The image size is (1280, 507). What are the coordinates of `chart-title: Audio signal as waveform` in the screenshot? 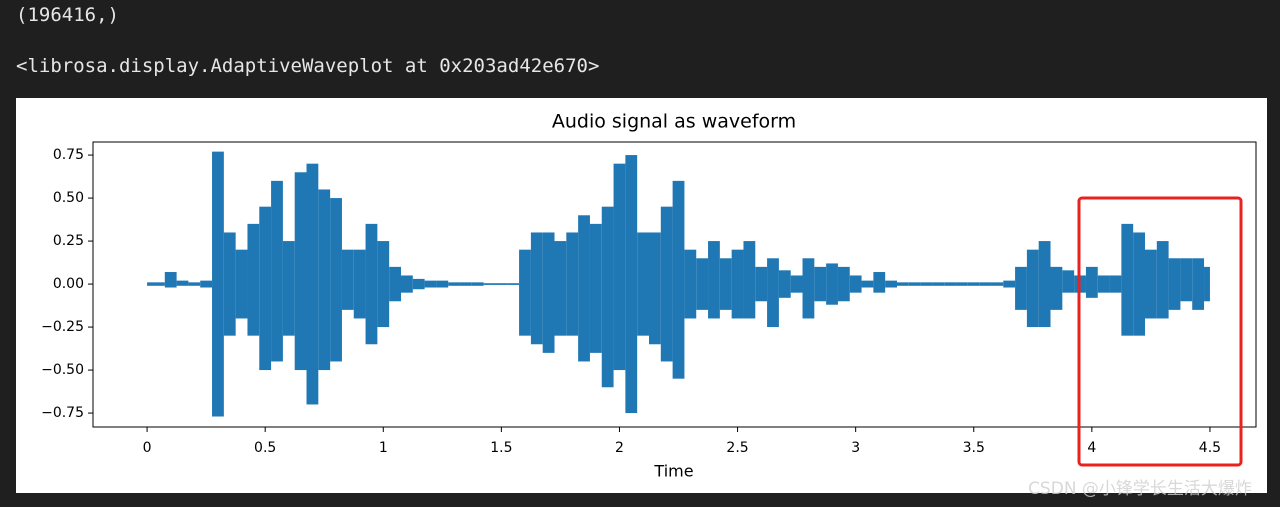 It's located at (674, 122).